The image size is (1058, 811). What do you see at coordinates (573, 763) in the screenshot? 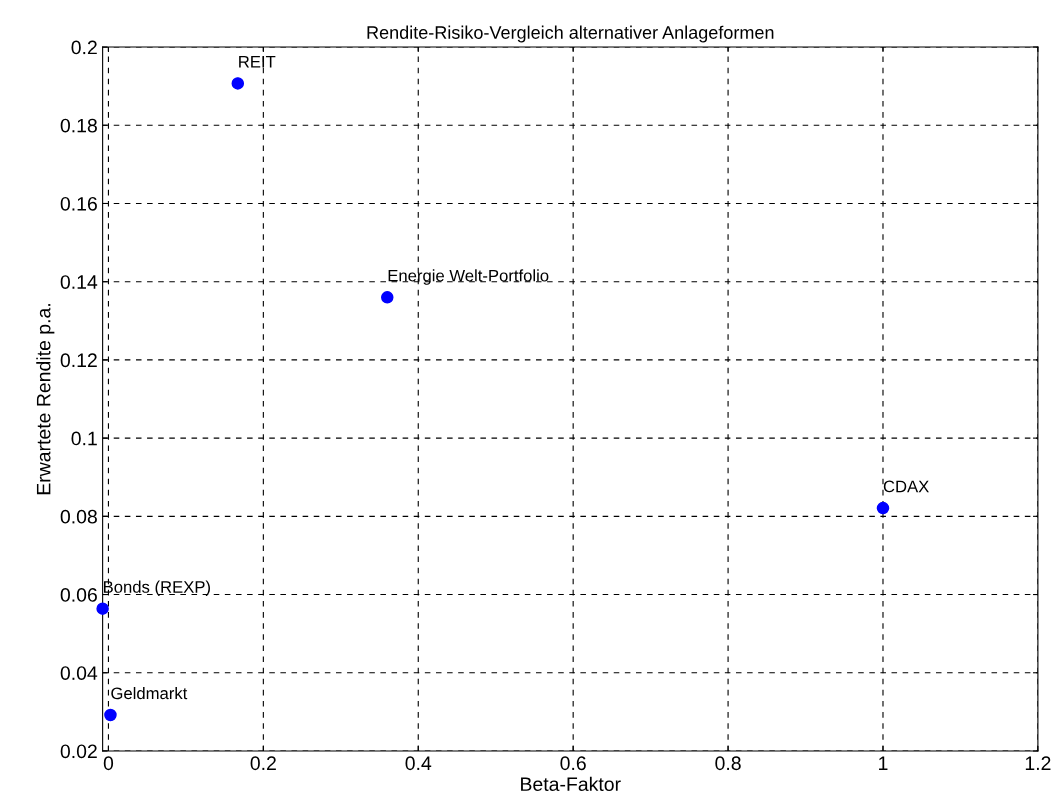
I see `x-tick-label: 0.6` at bounding box center [573, 763].